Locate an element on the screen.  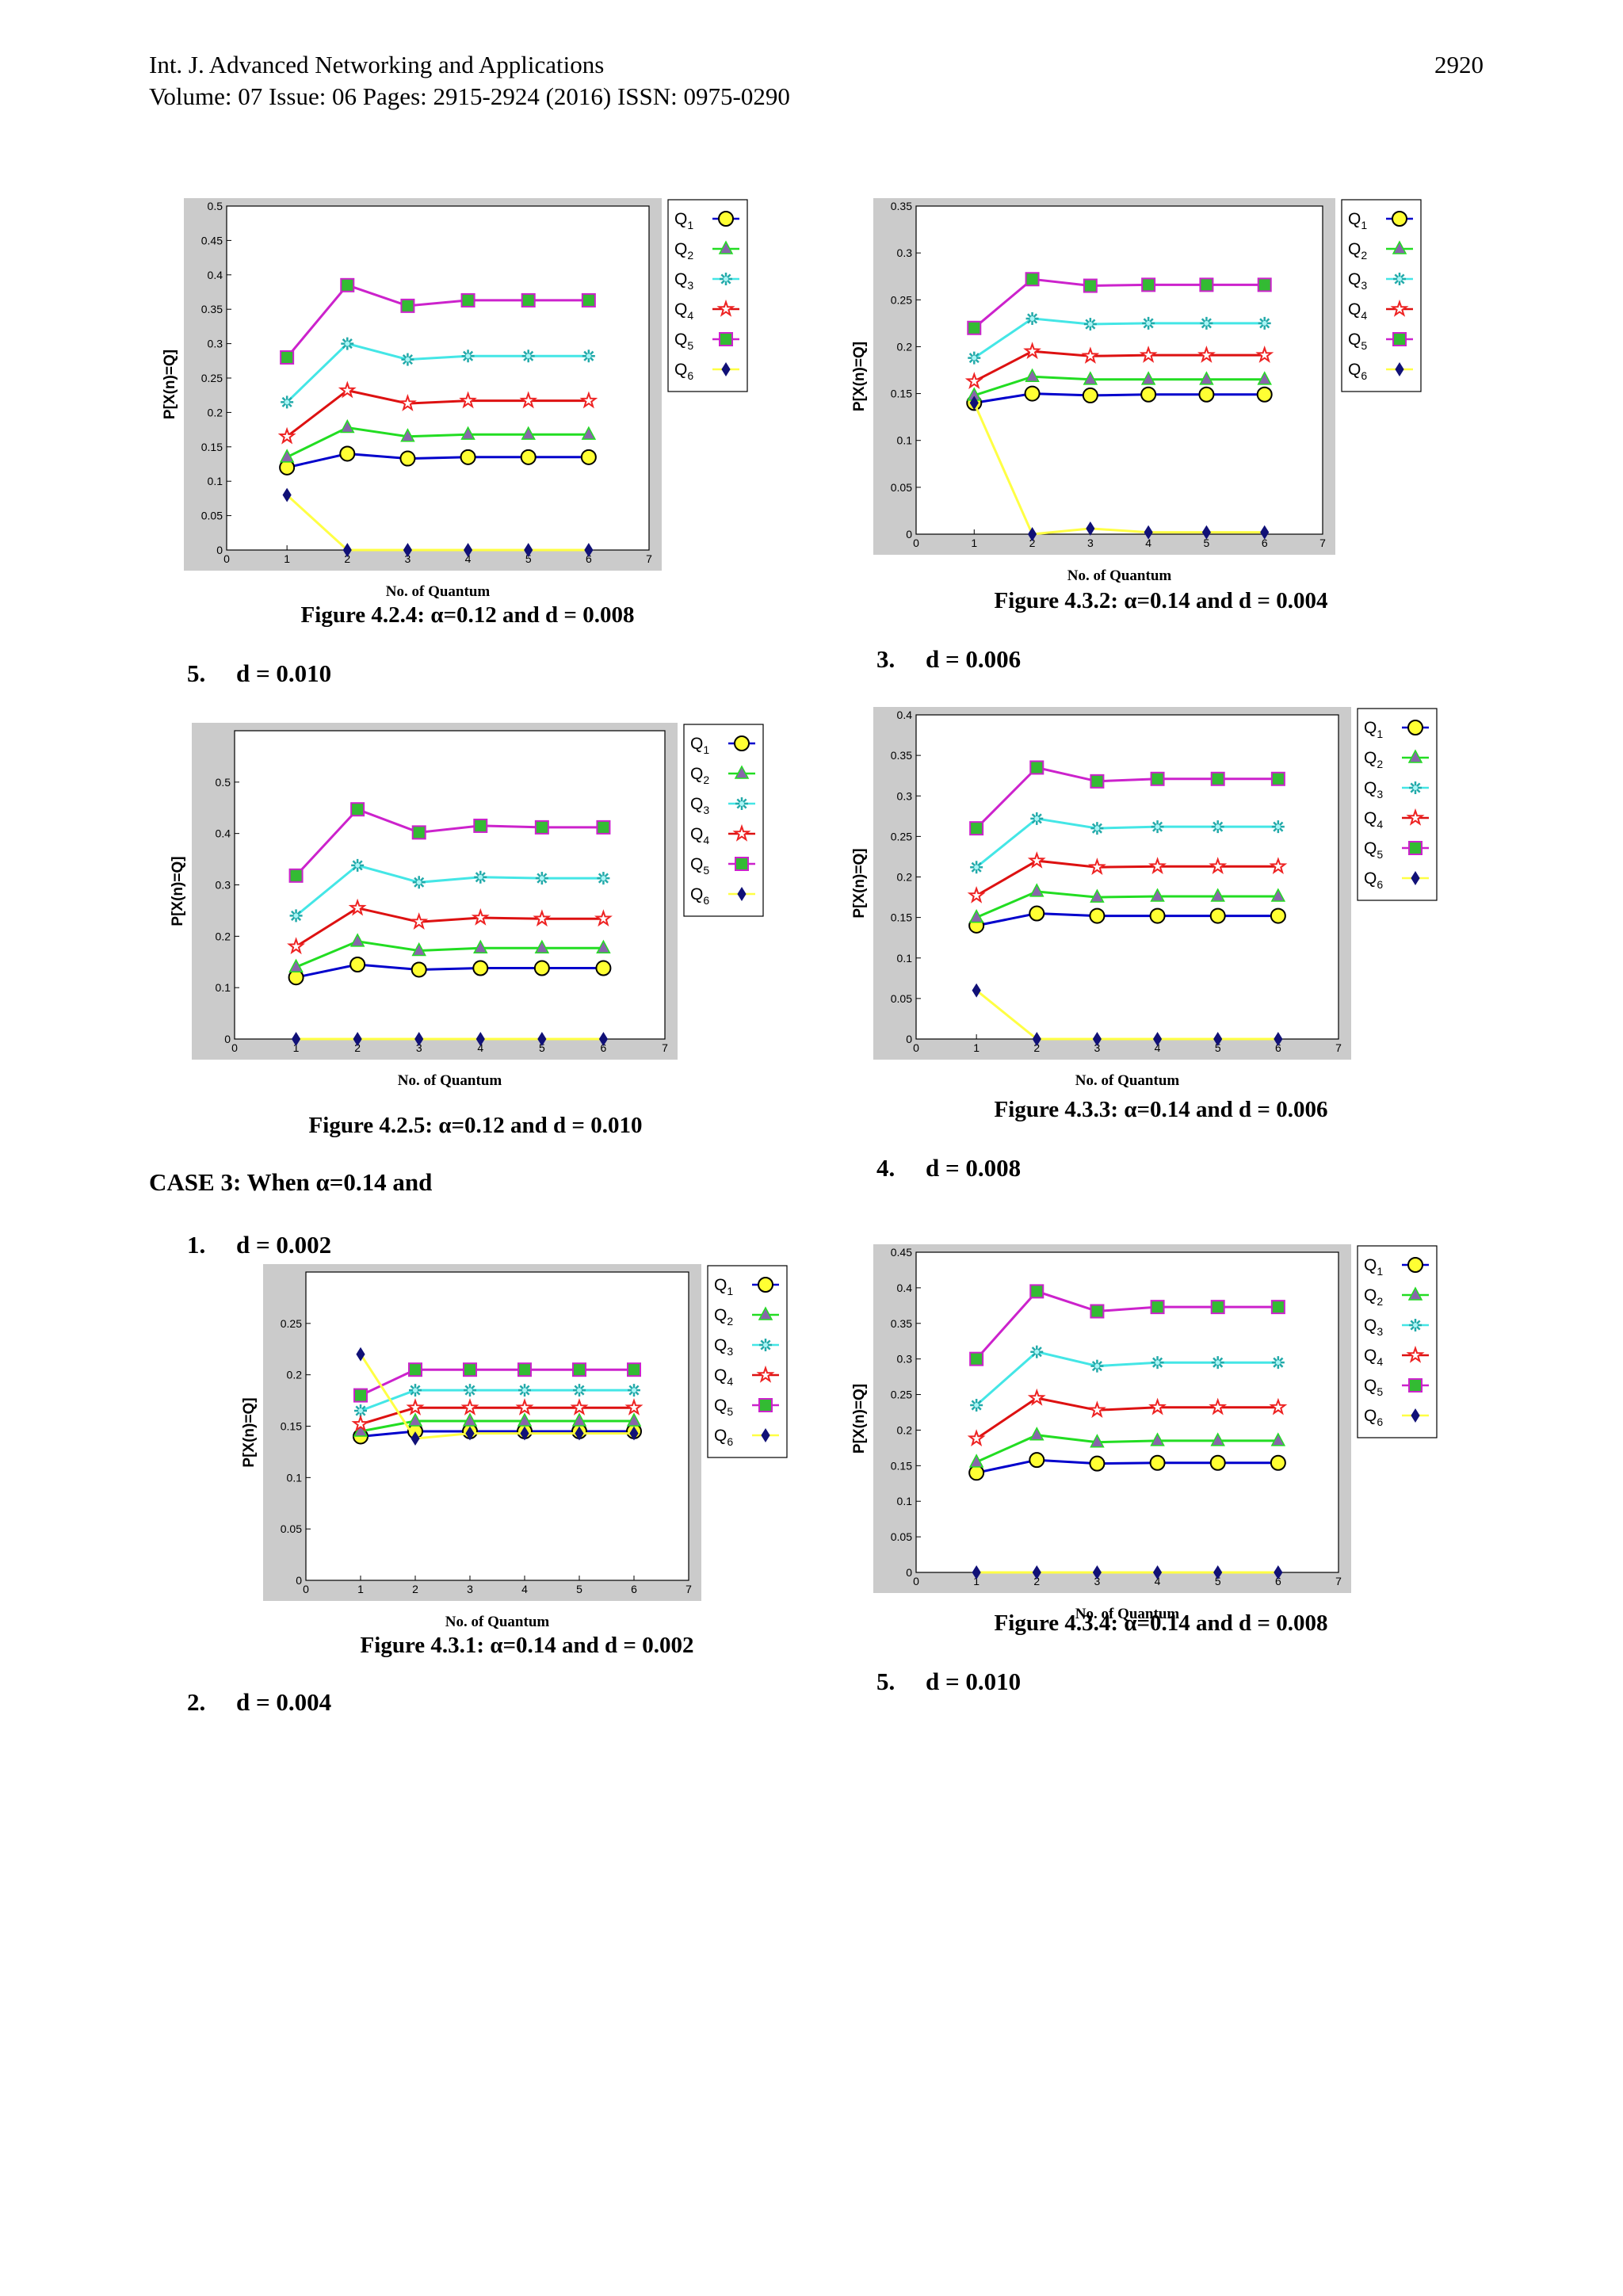
y-tick-label: 0.15 is located at coordinates (902, 1465).